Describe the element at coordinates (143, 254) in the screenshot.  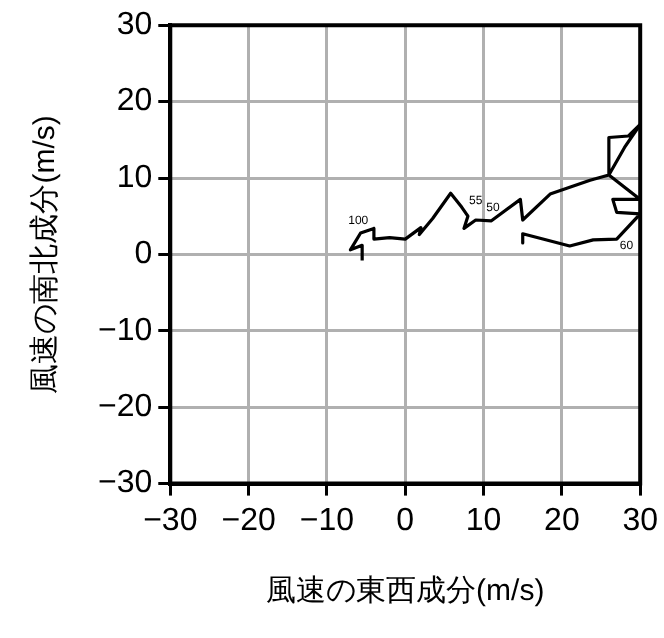
I see `y-tick-label: 0` at that location.